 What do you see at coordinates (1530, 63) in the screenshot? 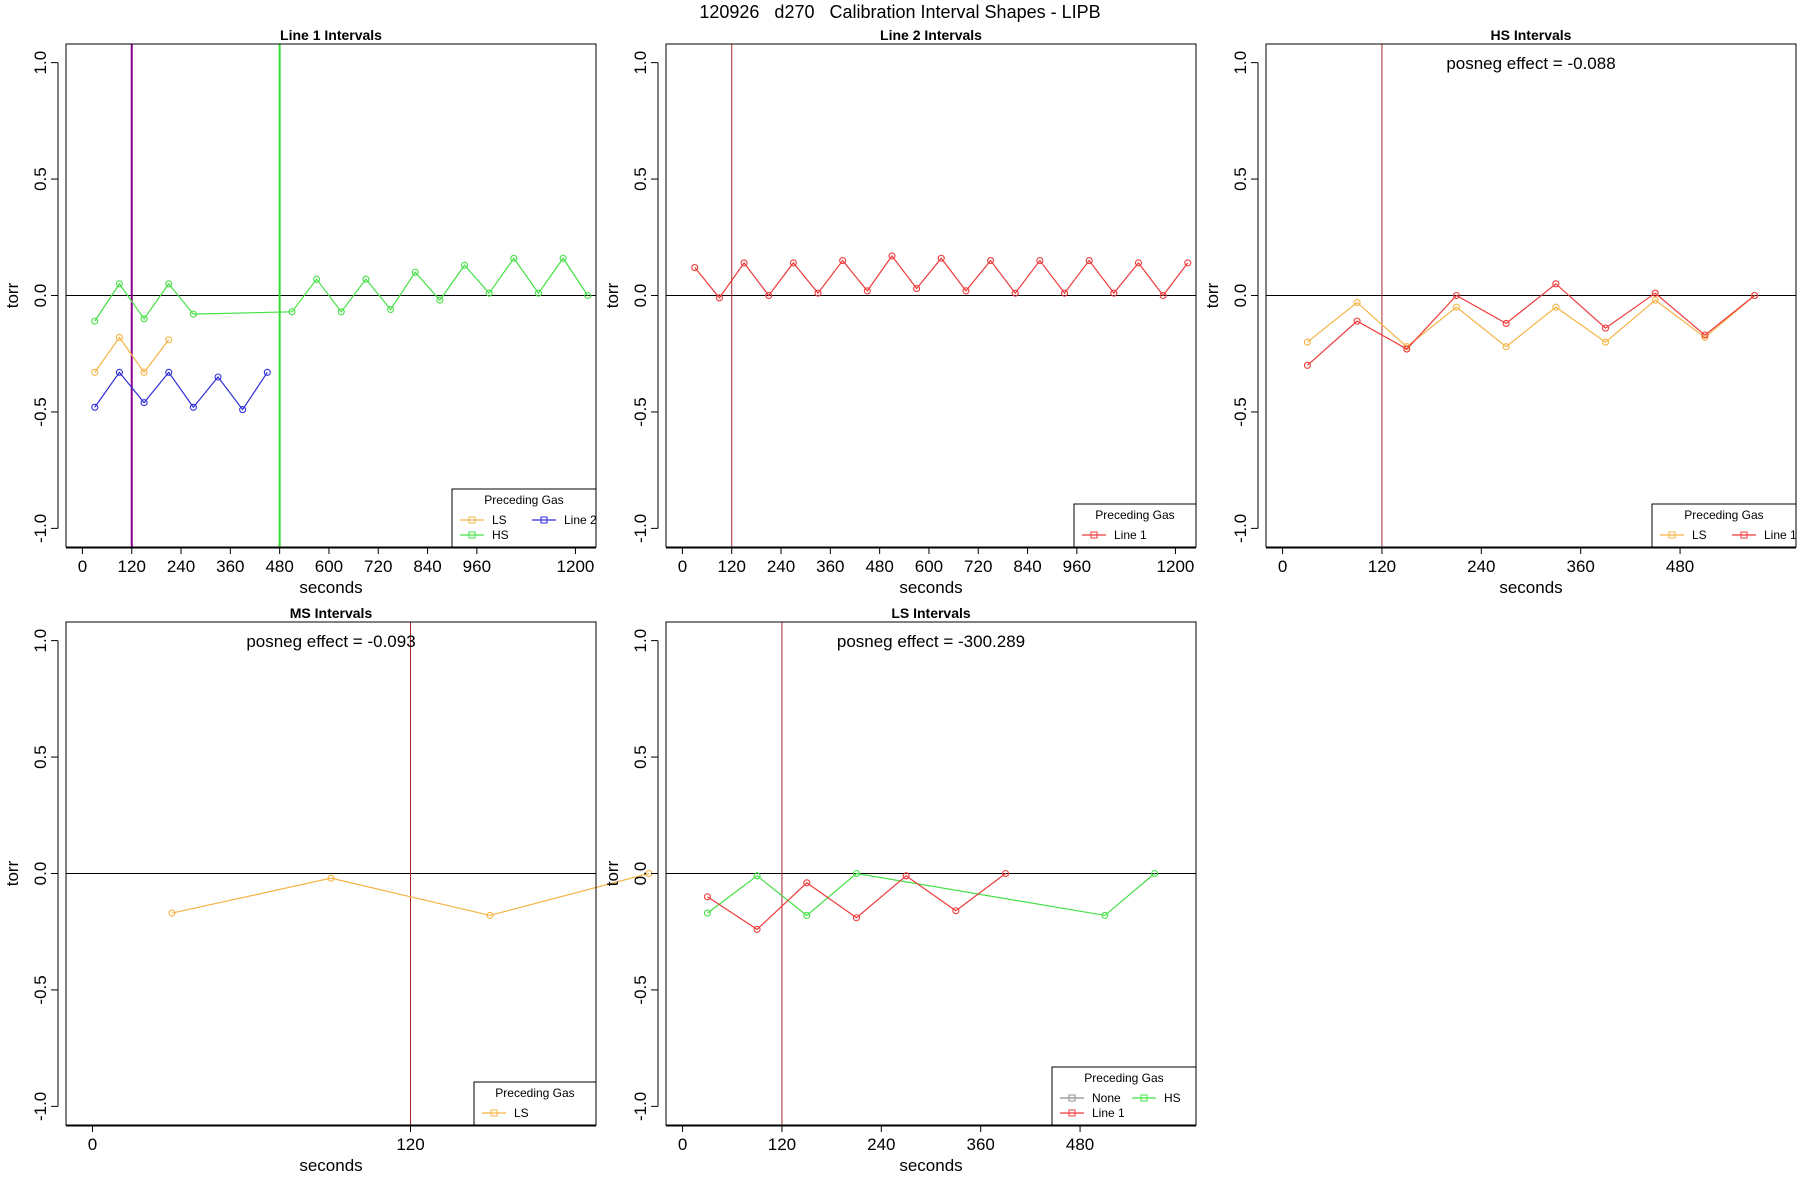
I see `posneg-annotation: posneg effect = -0.088` at bounding box center [1530, 63].